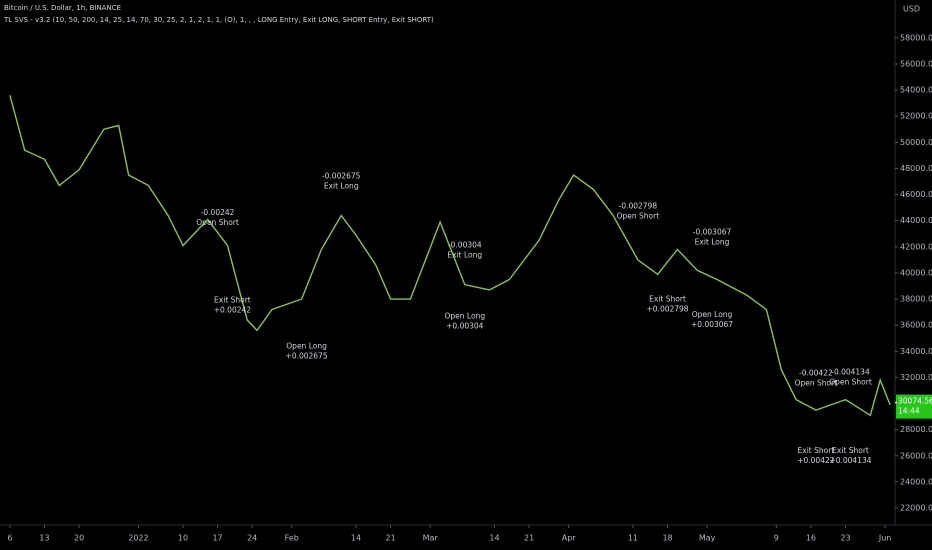  Describe the element at coordinates (217, 538) in the screenshot. I see `x-tick-label: 17` at that location.